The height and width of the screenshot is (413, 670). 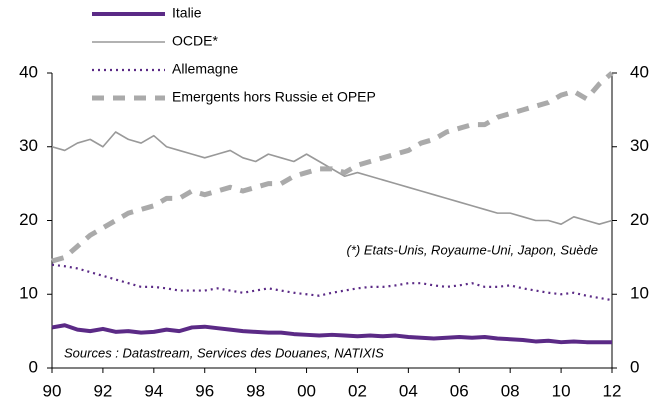 What do you see at coordinates (612, 390) in the screenshot?
I see `x-tick-label: 12` at bounding box center [612, 390].